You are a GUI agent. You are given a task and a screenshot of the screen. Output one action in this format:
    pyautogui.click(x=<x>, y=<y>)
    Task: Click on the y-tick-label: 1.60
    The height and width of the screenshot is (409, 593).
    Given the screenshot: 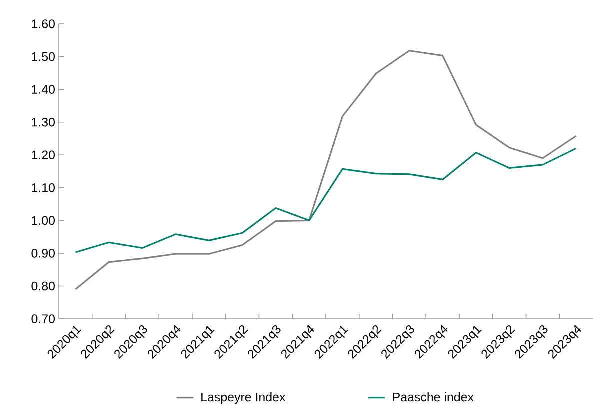 What is the action you would take?
    pyautogui.click(x=43, y=24)
    